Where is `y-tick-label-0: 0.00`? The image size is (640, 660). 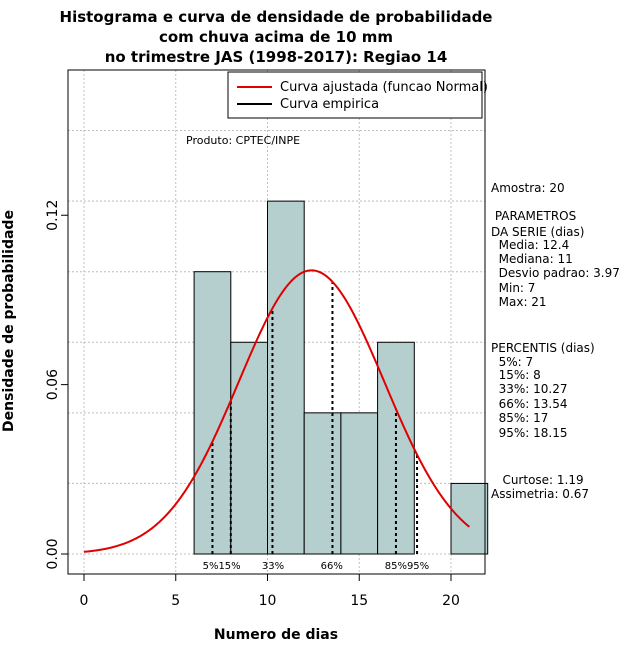 y-tick-label-0: 0.00 is located at coordinates (53, 553).